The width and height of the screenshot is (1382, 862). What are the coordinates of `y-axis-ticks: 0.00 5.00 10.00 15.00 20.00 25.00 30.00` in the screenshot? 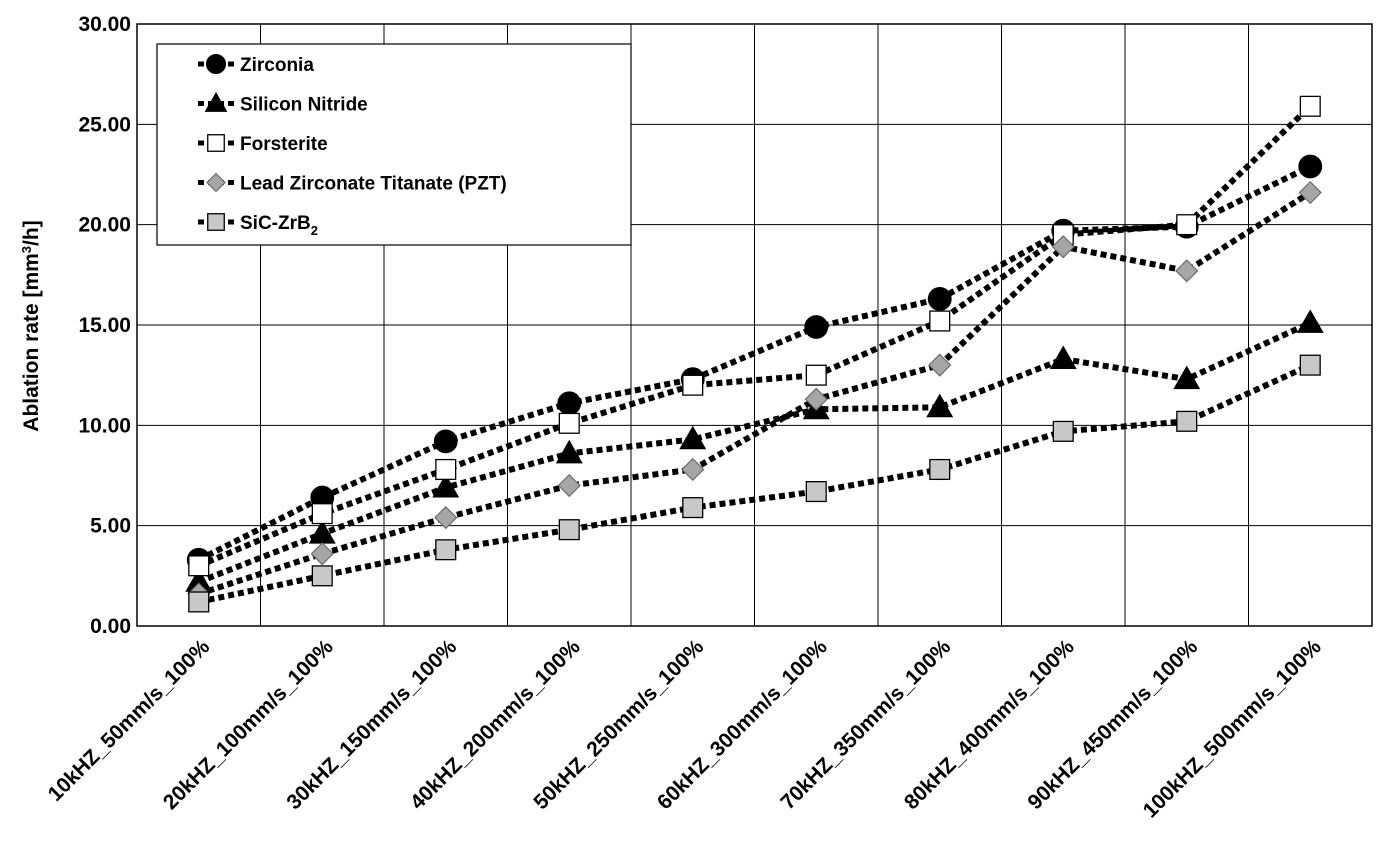 It's located at (104, 325).